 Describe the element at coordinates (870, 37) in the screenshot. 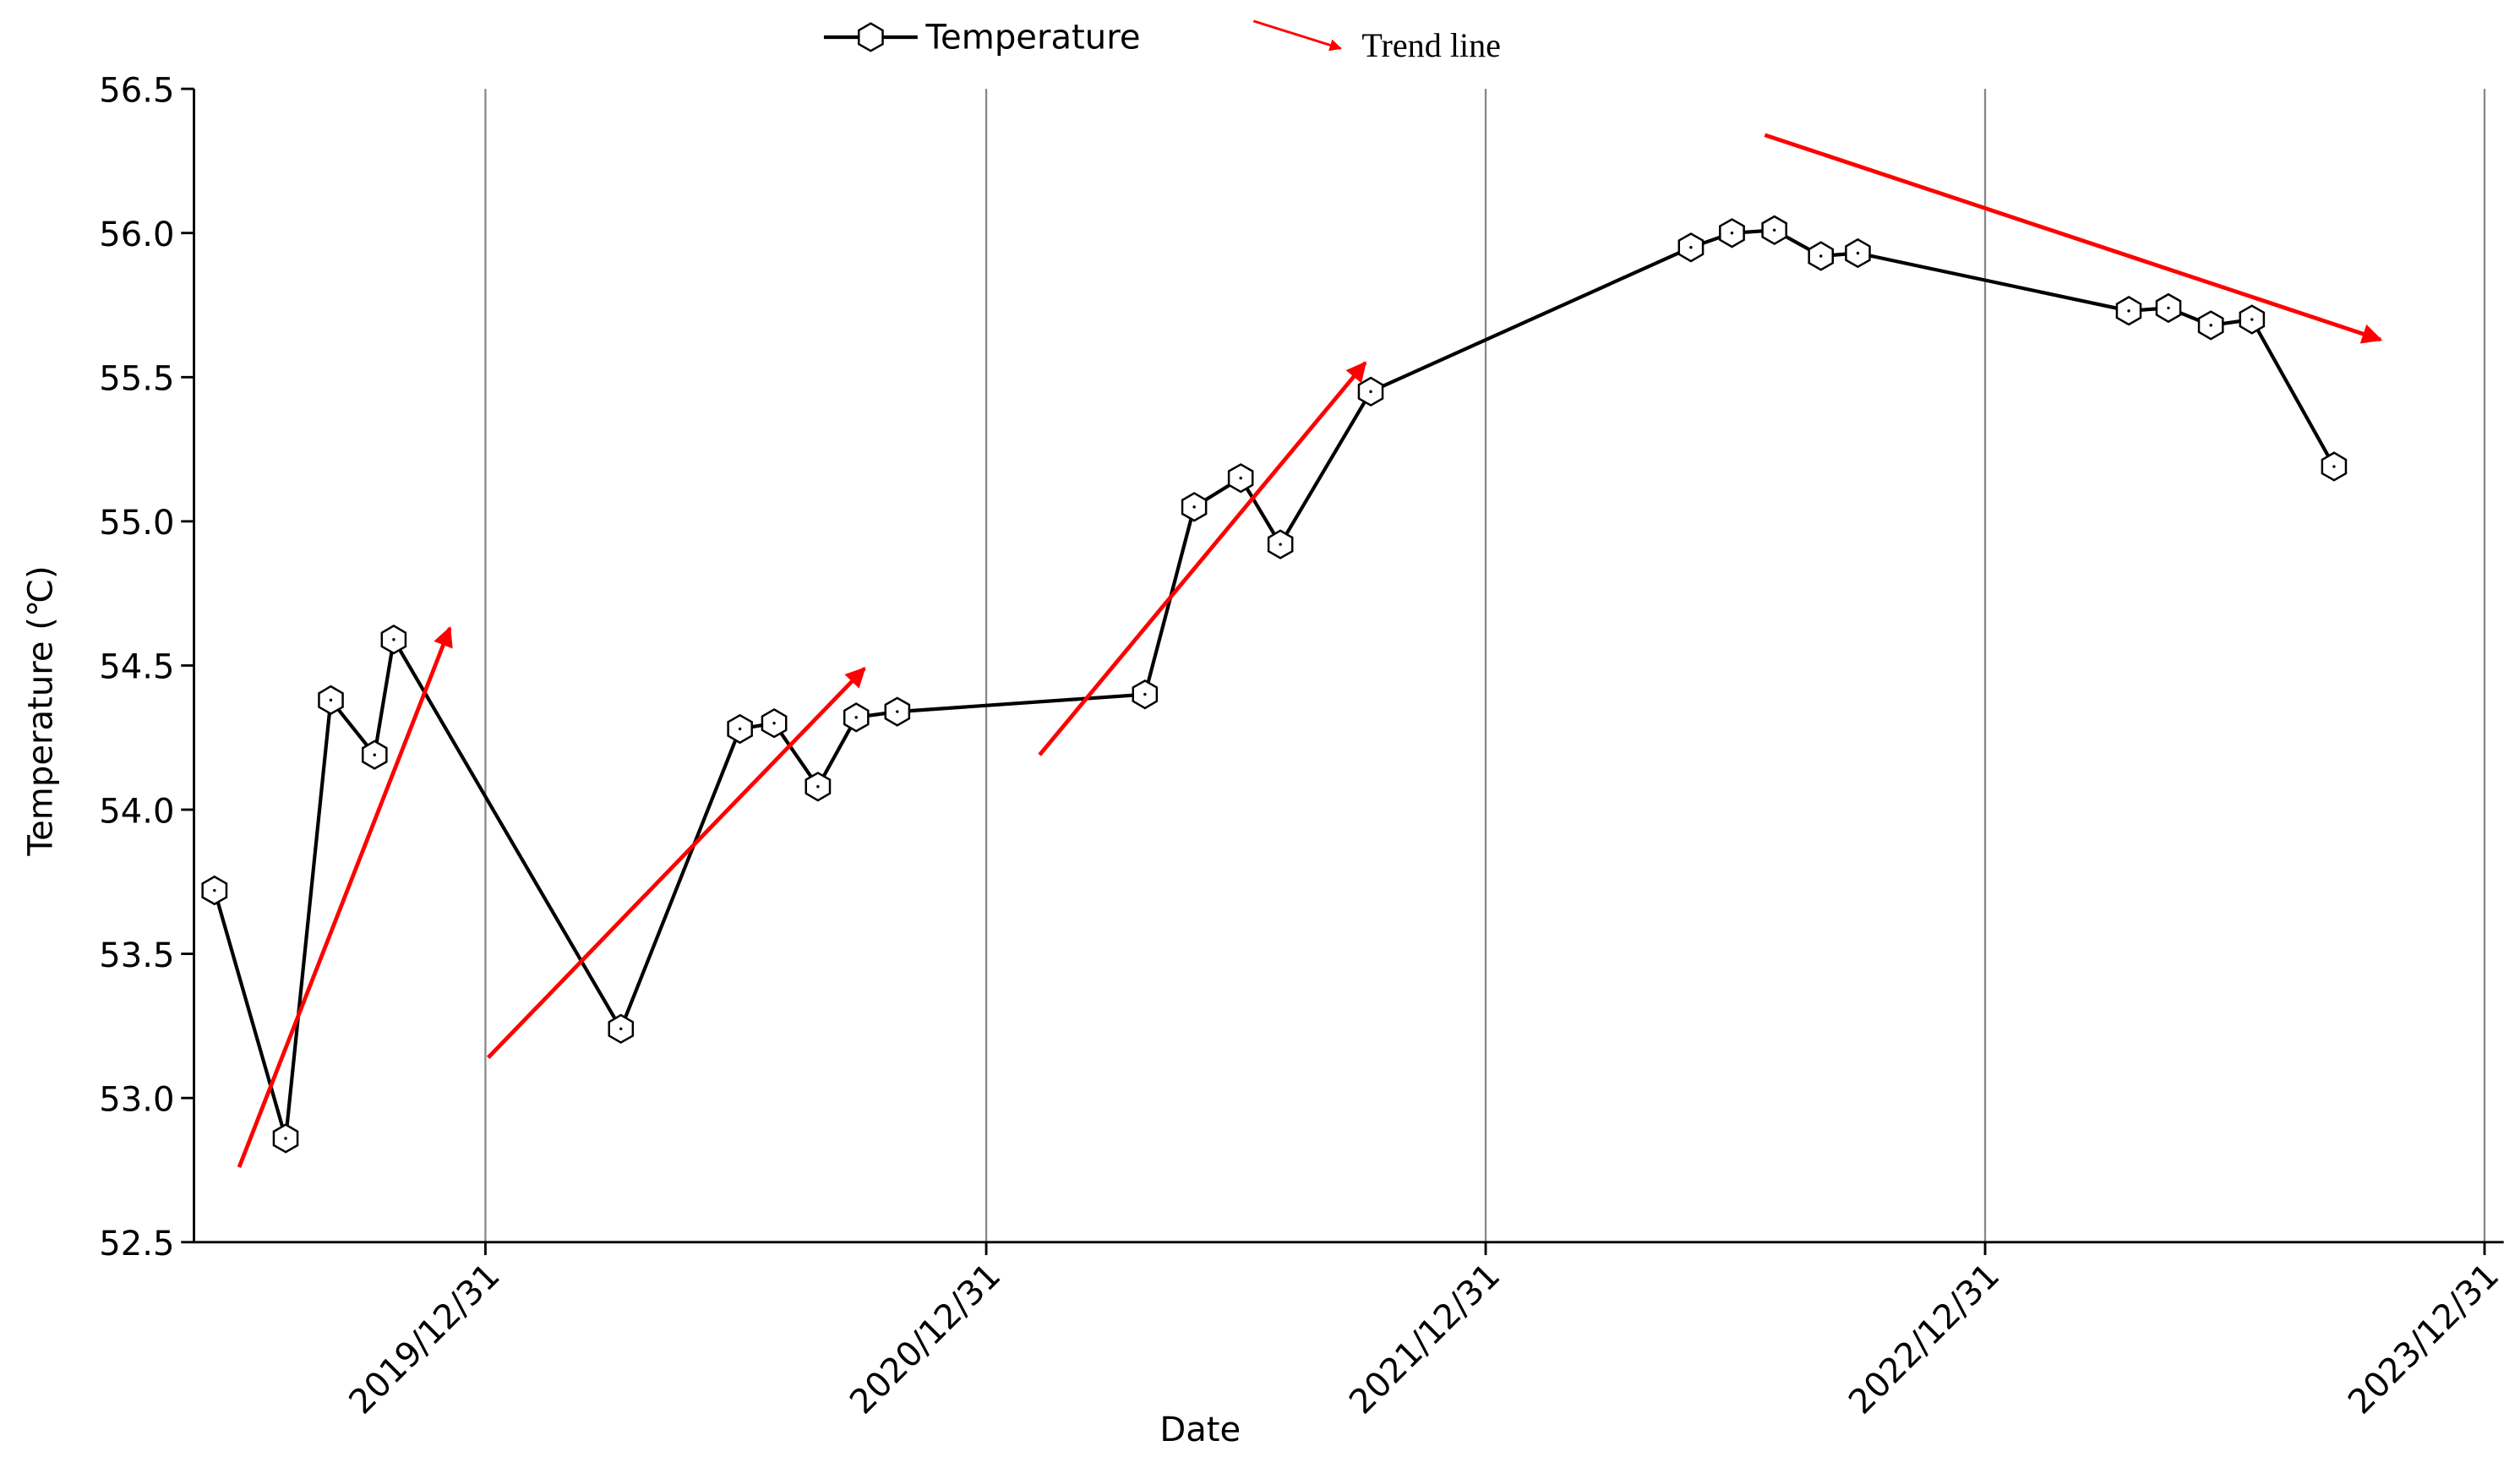

I see `legend-marker` at that location.